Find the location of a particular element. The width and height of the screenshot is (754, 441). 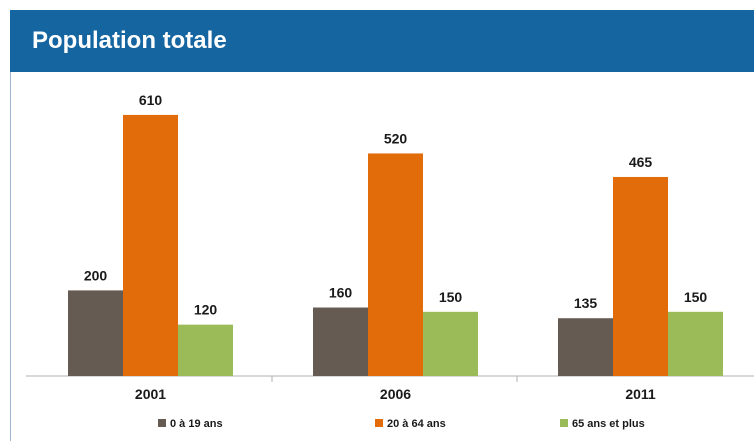

legend-label-3: 65 ans et plus is located at coordinates (608, 424).